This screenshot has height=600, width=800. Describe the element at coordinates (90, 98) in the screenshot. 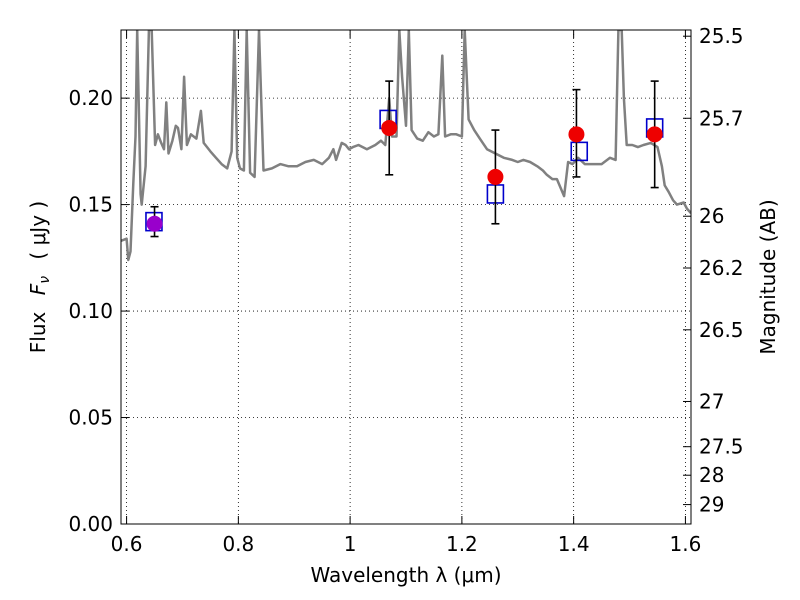

I see `y-tick-label: 0.20` at that location.